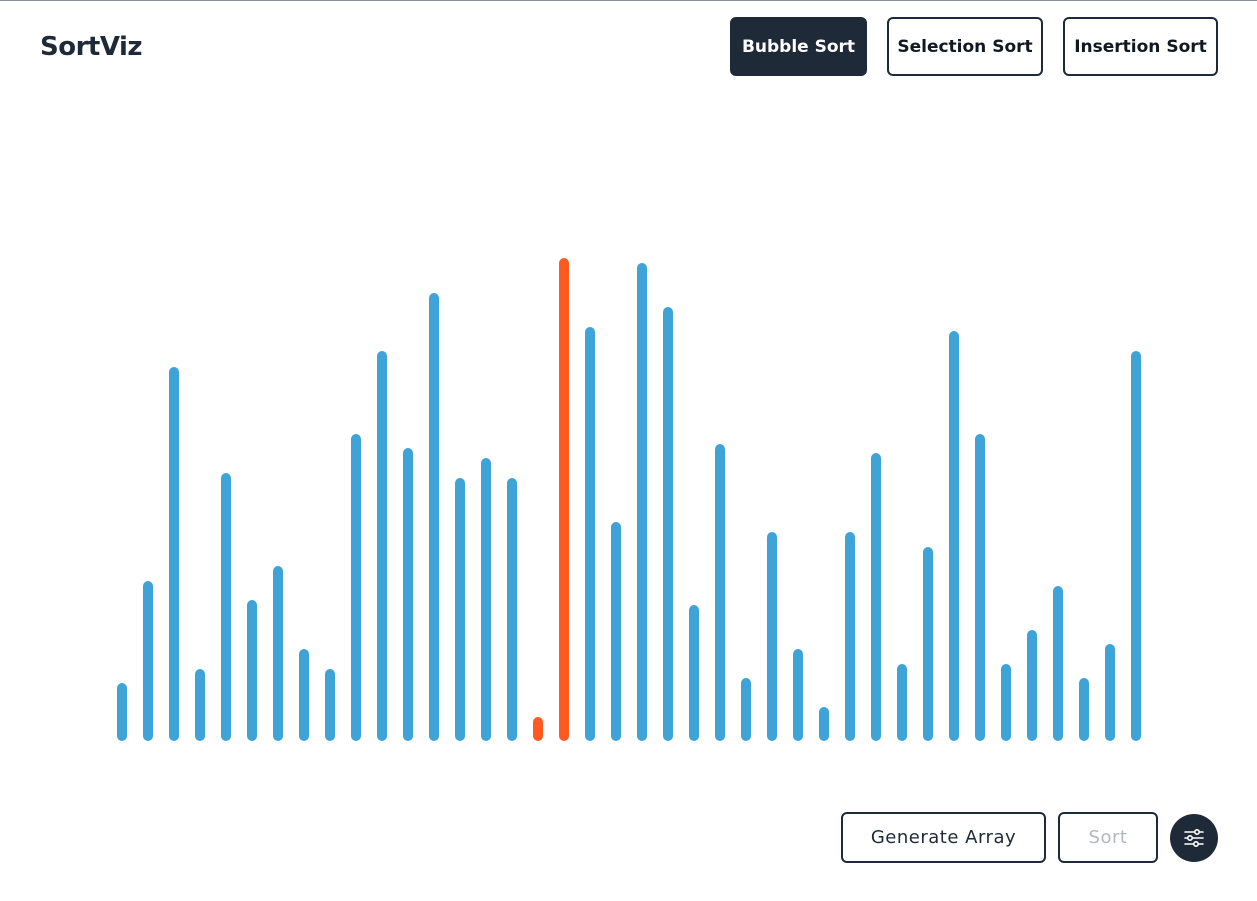 This screenshot has height=901, width=1257. I want to click on top-border, so click(628, 0).